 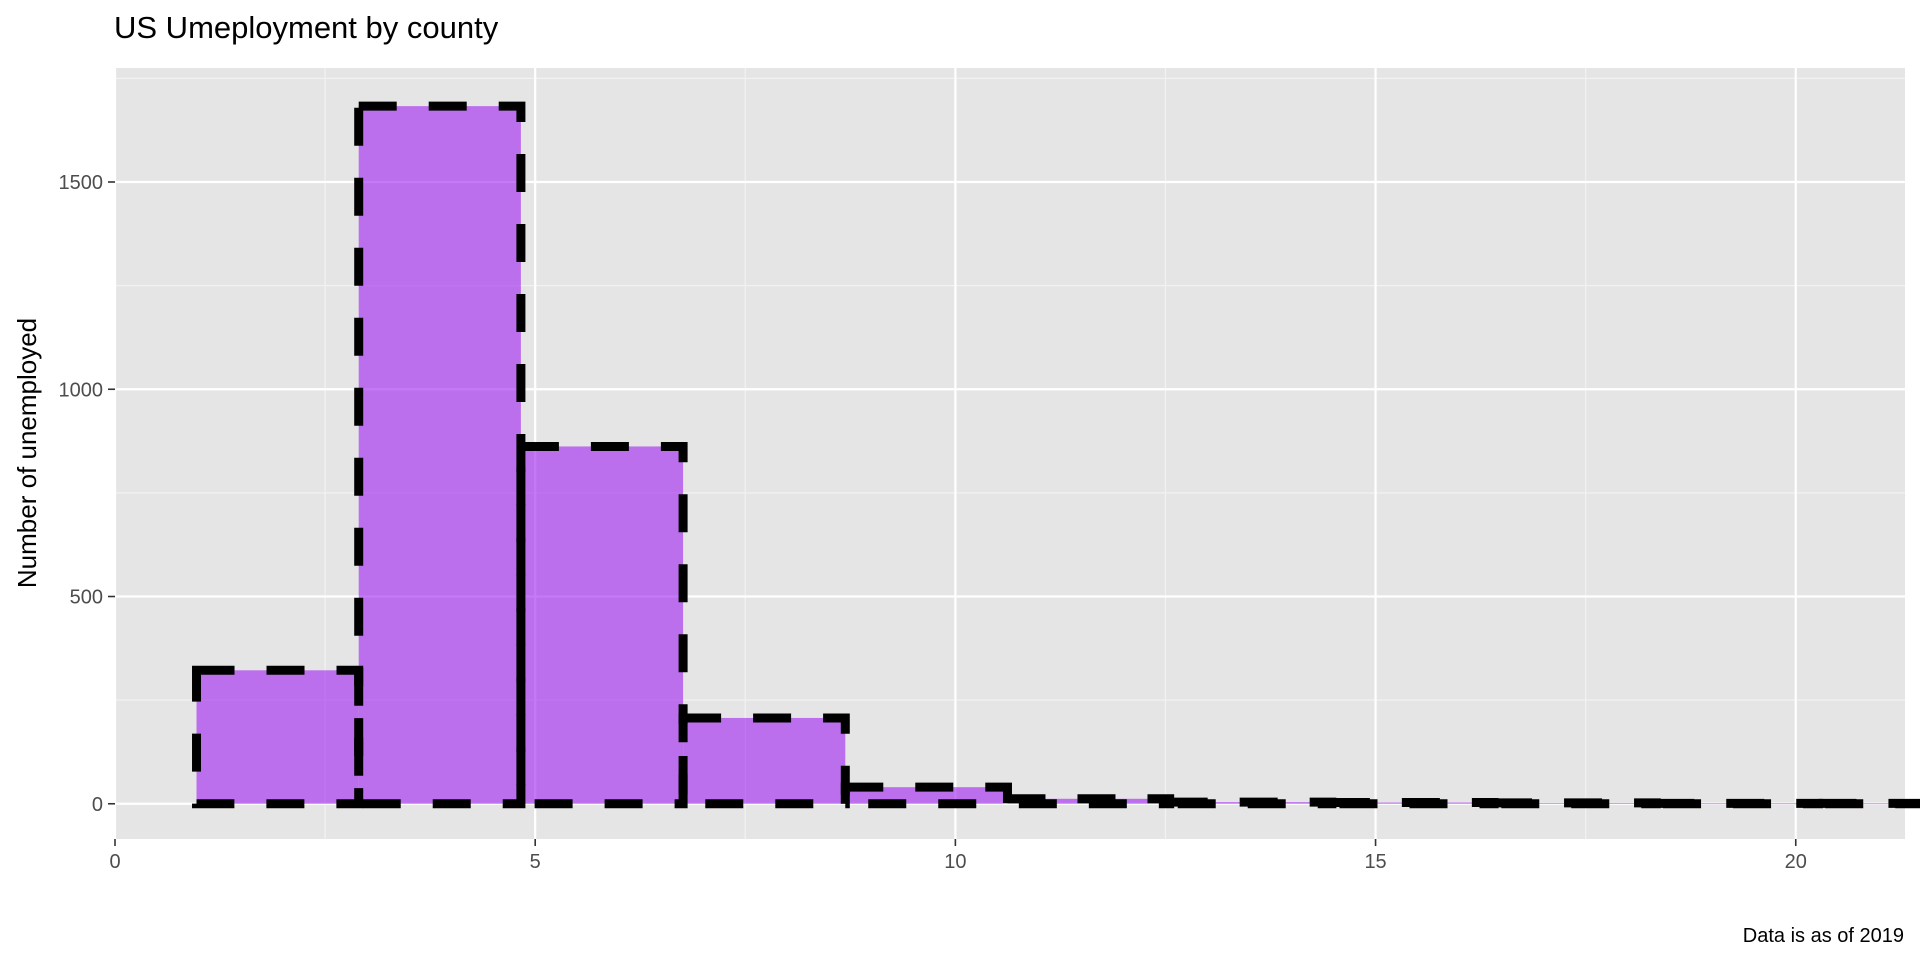 I want to click on chart-title: US Umeployment by county, so click(x=306, y=27).